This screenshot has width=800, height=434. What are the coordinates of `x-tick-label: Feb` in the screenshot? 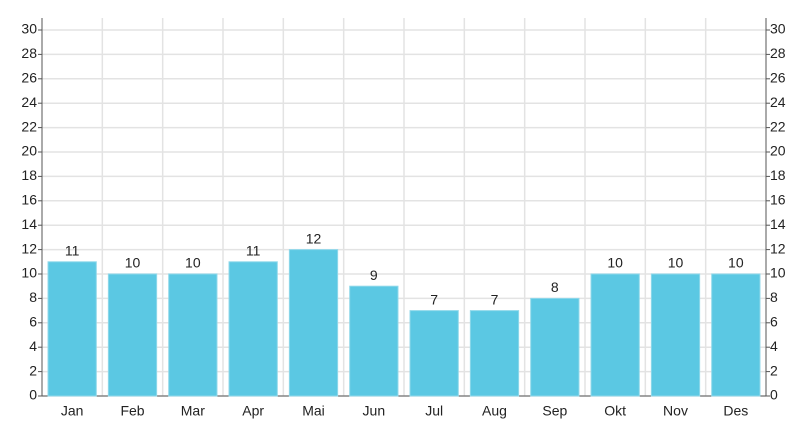 It's located at (132, 411).